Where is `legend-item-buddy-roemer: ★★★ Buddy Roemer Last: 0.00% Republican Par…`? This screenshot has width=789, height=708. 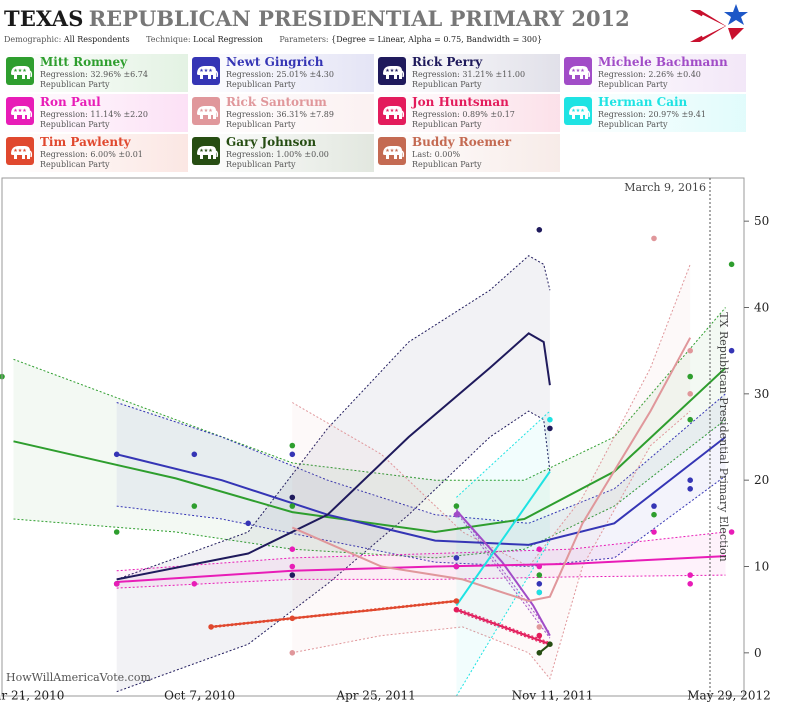
legend-item-buddy-roemer: ★★★ Buddy Roemer Last: 0.00% Republican Par… is located at coordinates (467, 153).